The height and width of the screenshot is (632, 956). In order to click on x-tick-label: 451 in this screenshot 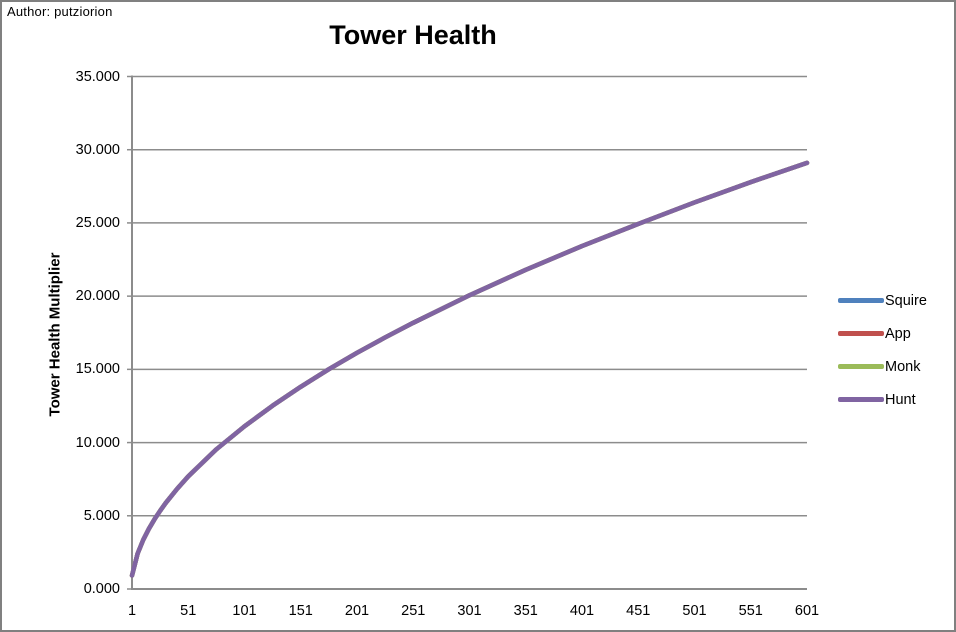, I will do `click(638, 611)`.